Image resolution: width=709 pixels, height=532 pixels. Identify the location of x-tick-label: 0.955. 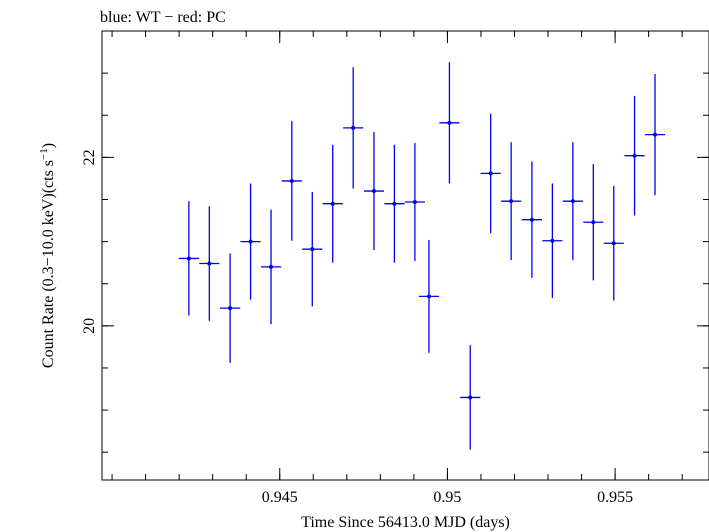
(615, 497).